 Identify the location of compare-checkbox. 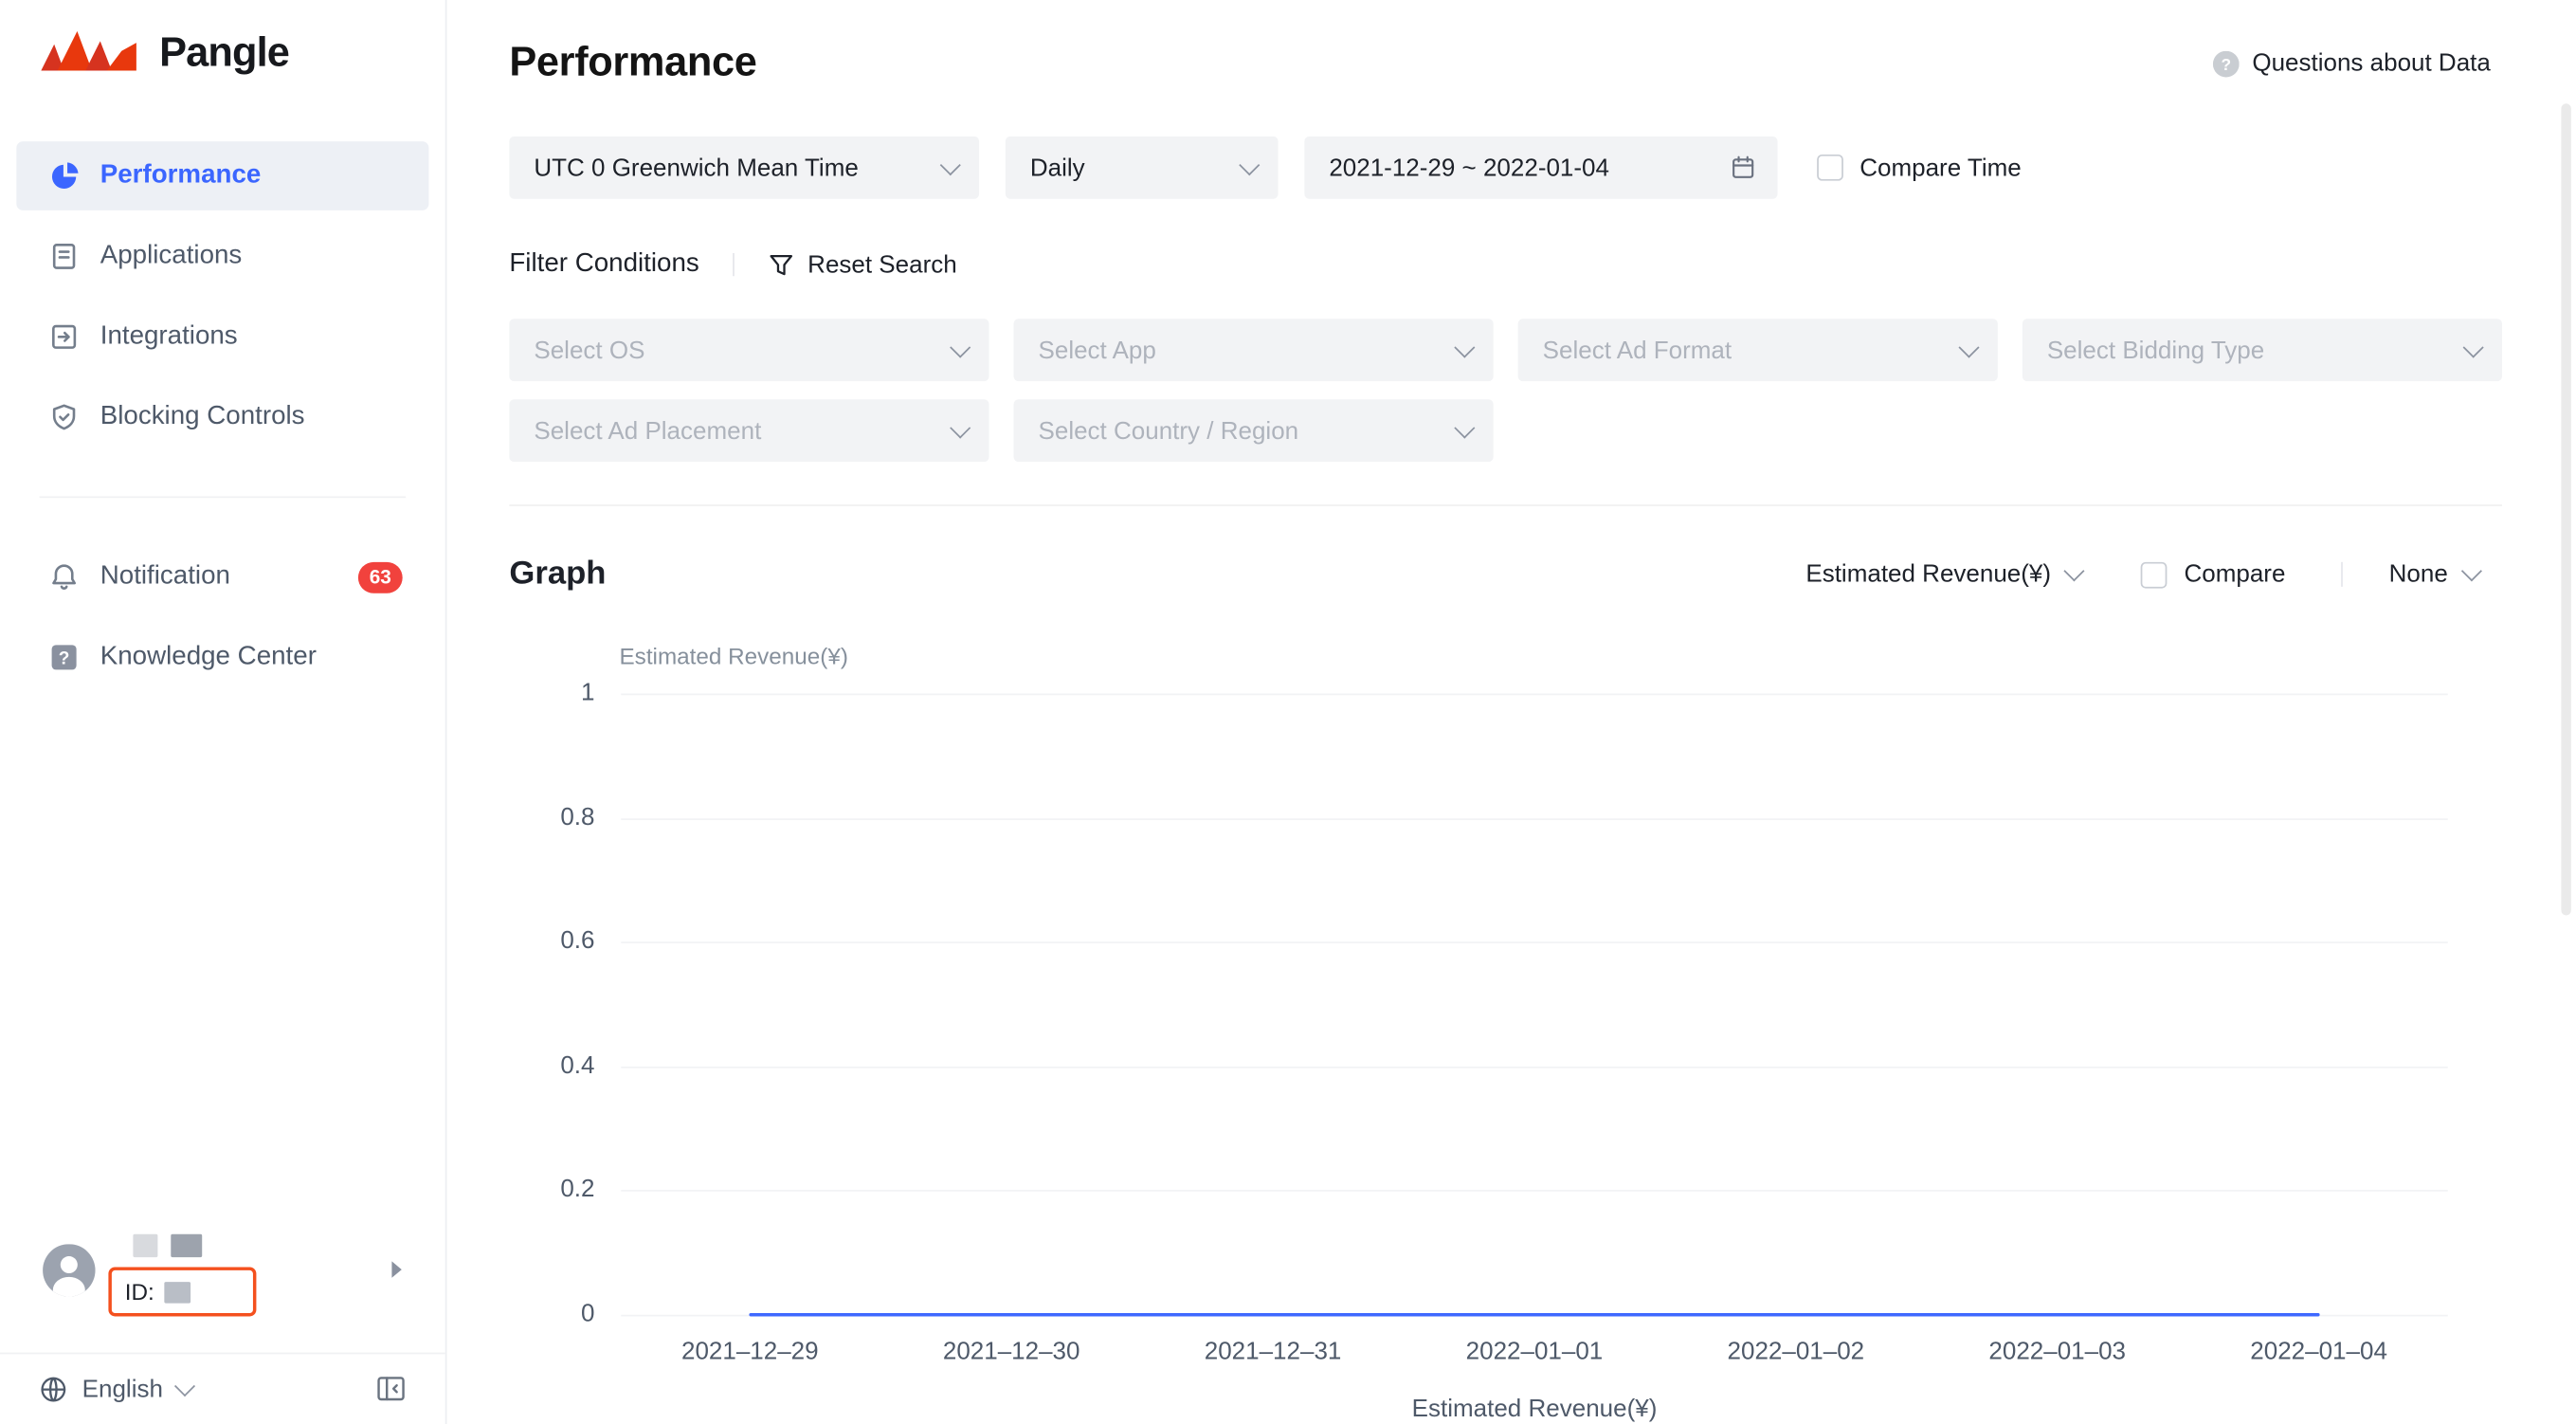
(2154, 574).